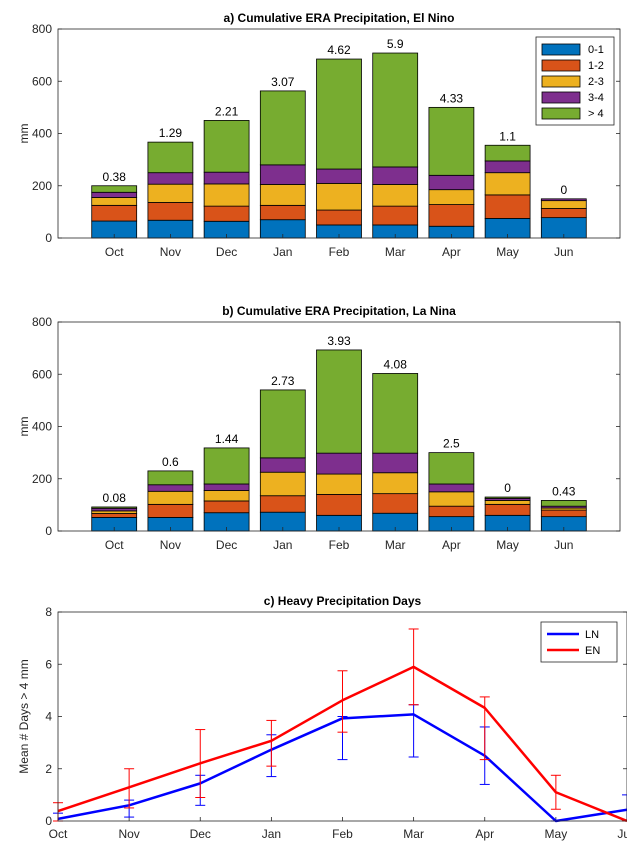 This screenshot has width=627, height=846. What do you see at coordinates (413, 834) in the screenshot?
I see `panel-c-xtick-label: Mar` at bounding box center [413, 834].